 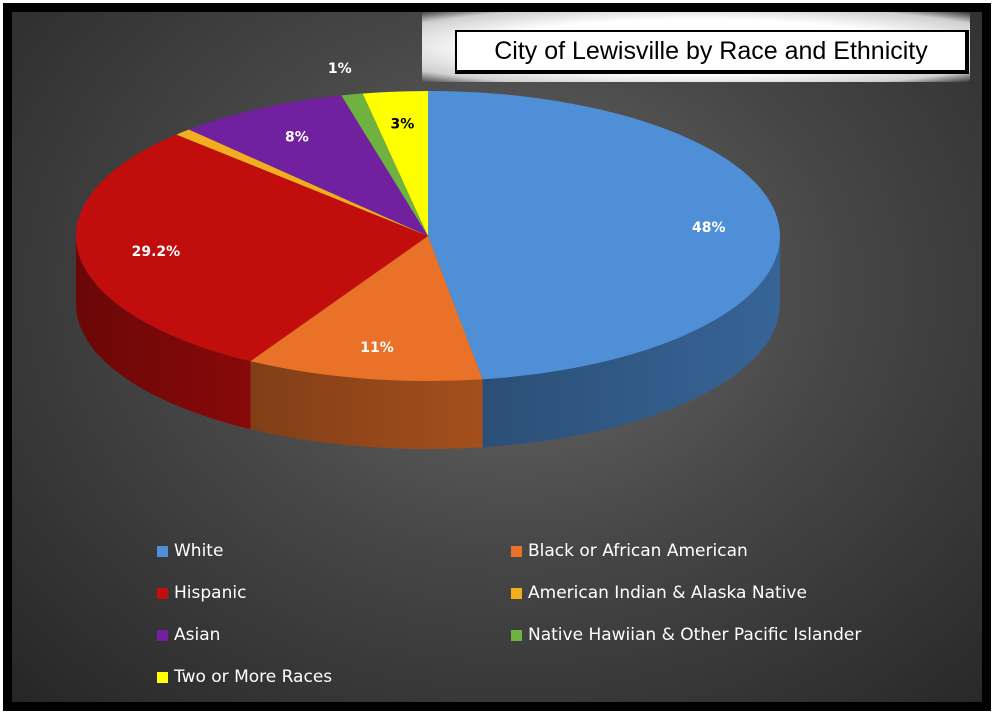 I want to click on legend-item-asian: Asian, so click(x=188, y=635).